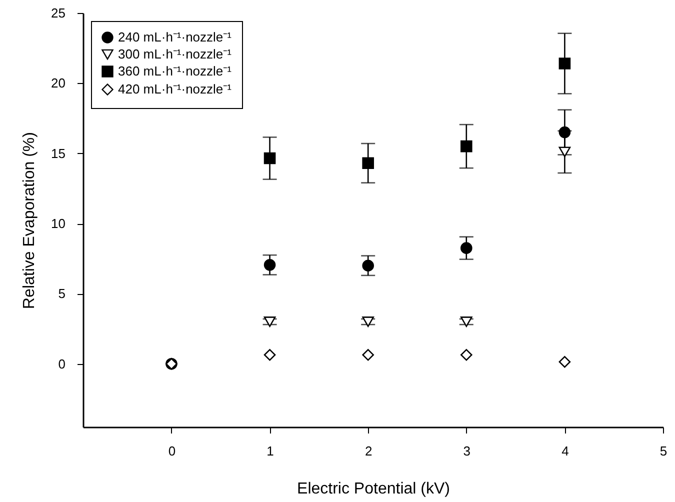 Image resolution: width=675 pixels, height=502 pixels. I want to click on x-tick-label: 2, so click(368, 451).